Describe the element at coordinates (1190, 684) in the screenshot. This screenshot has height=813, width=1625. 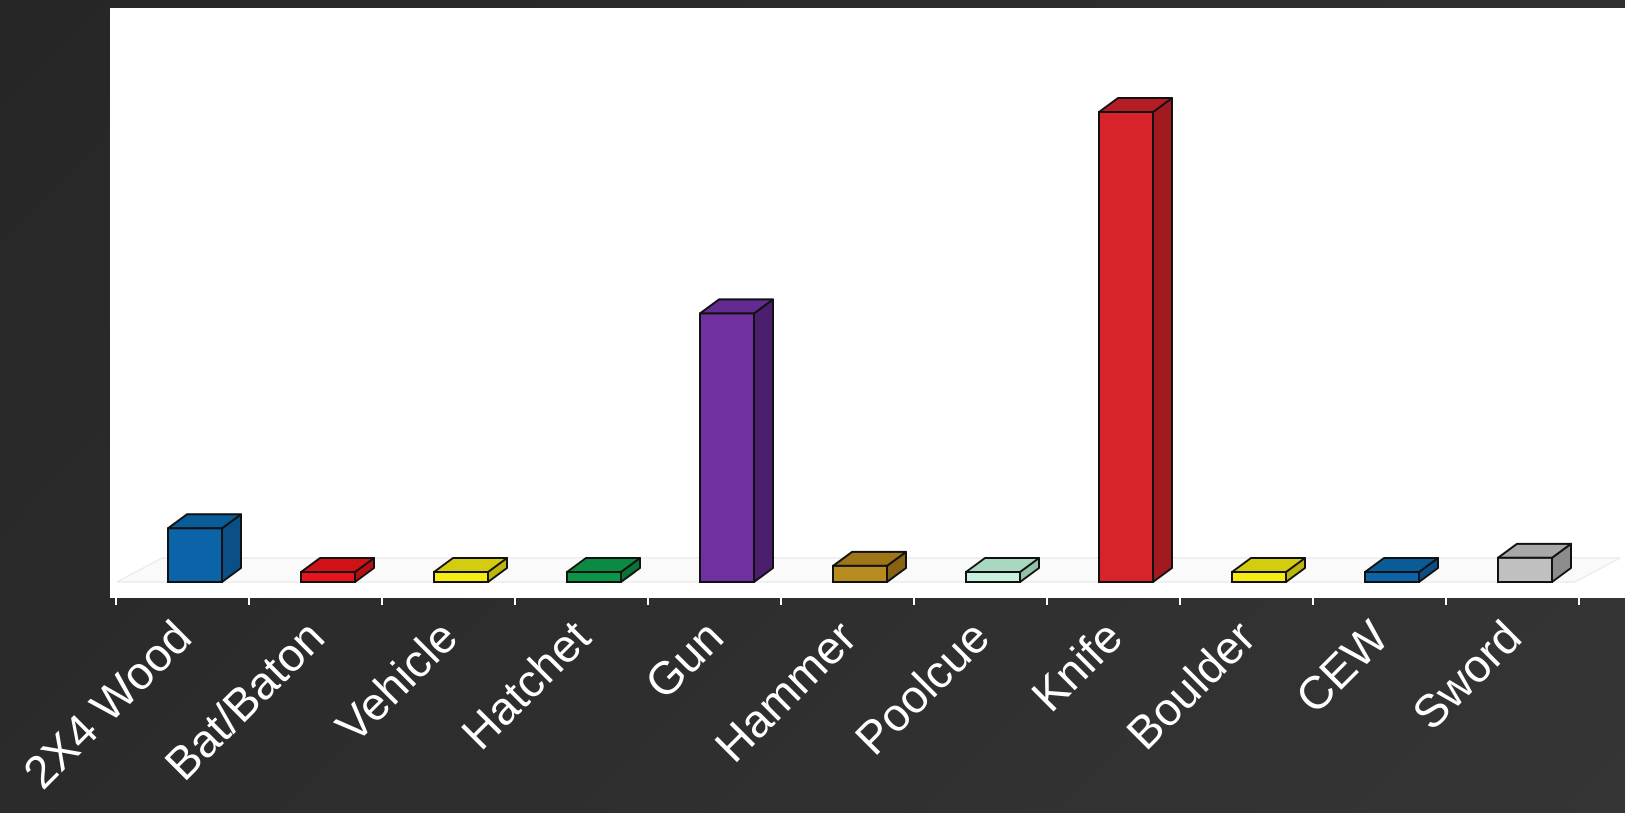
I see `category-label: Boulder` at that location.